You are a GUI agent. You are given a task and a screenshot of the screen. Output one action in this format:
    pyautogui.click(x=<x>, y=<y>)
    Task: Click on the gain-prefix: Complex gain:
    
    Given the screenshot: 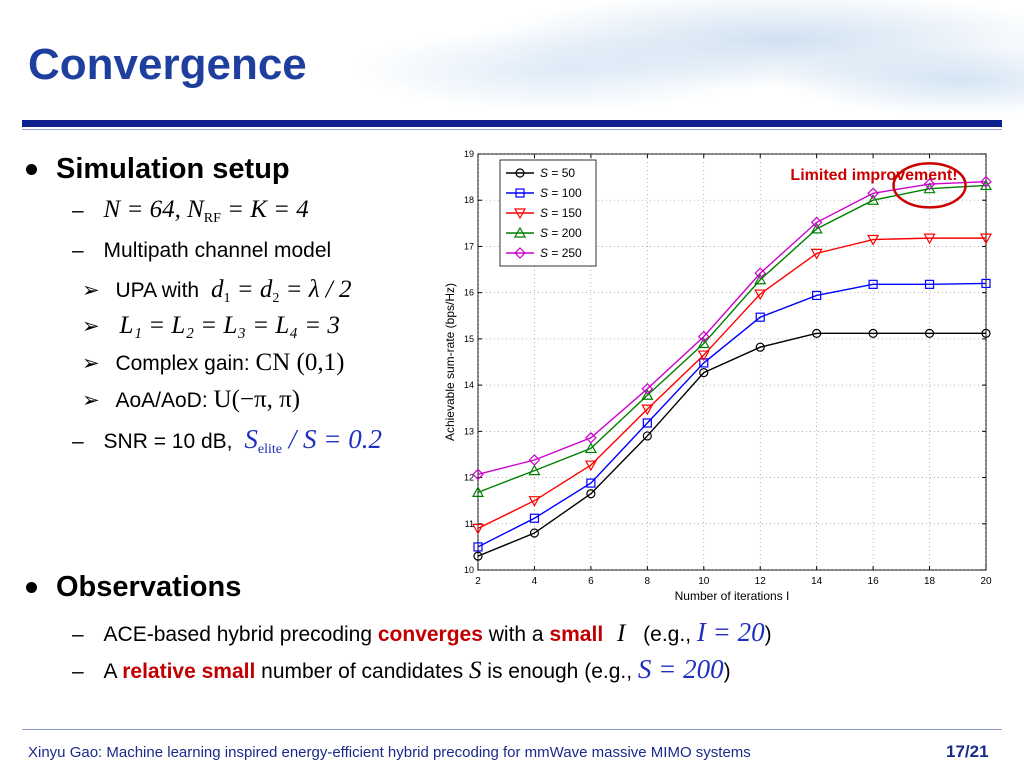 What is the action you would take?
    pyautogui.click(x=182, y=363)
    